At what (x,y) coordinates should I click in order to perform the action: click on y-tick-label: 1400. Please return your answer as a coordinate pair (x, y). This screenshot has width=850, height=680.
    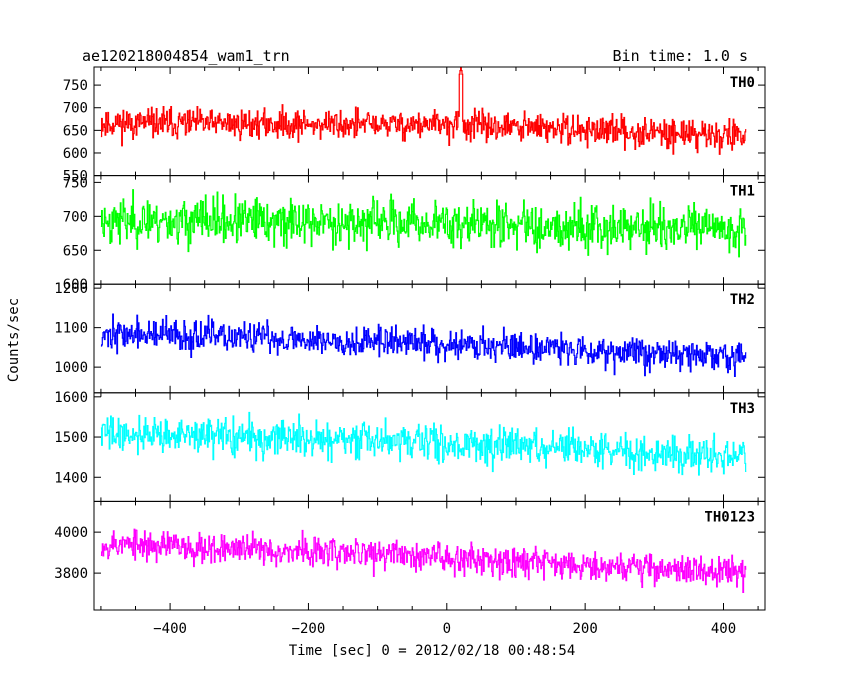
    Looking at the image, I should click on (71, 478).